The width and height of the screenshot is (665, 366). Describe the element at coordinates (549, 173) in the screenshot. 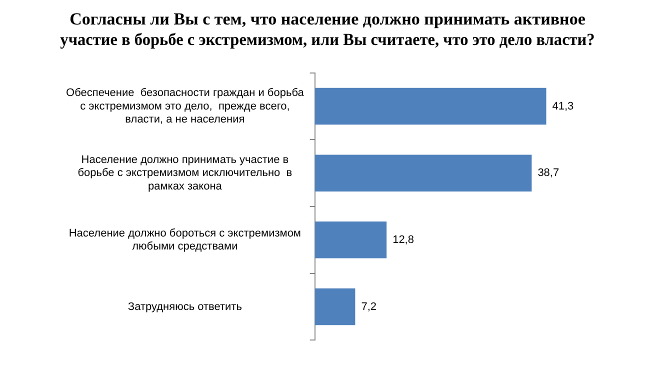

I see `data-label: 38,7` at that location.